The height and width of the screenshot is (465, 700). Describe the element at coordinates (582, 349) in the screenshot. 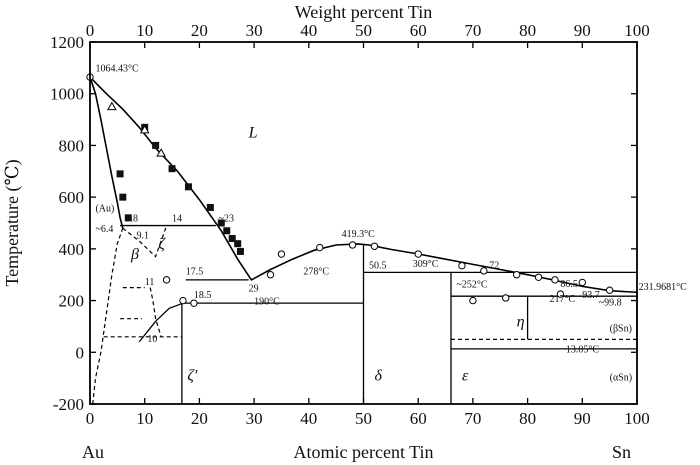

I see `annotation-label: 13.05°C` at that location.